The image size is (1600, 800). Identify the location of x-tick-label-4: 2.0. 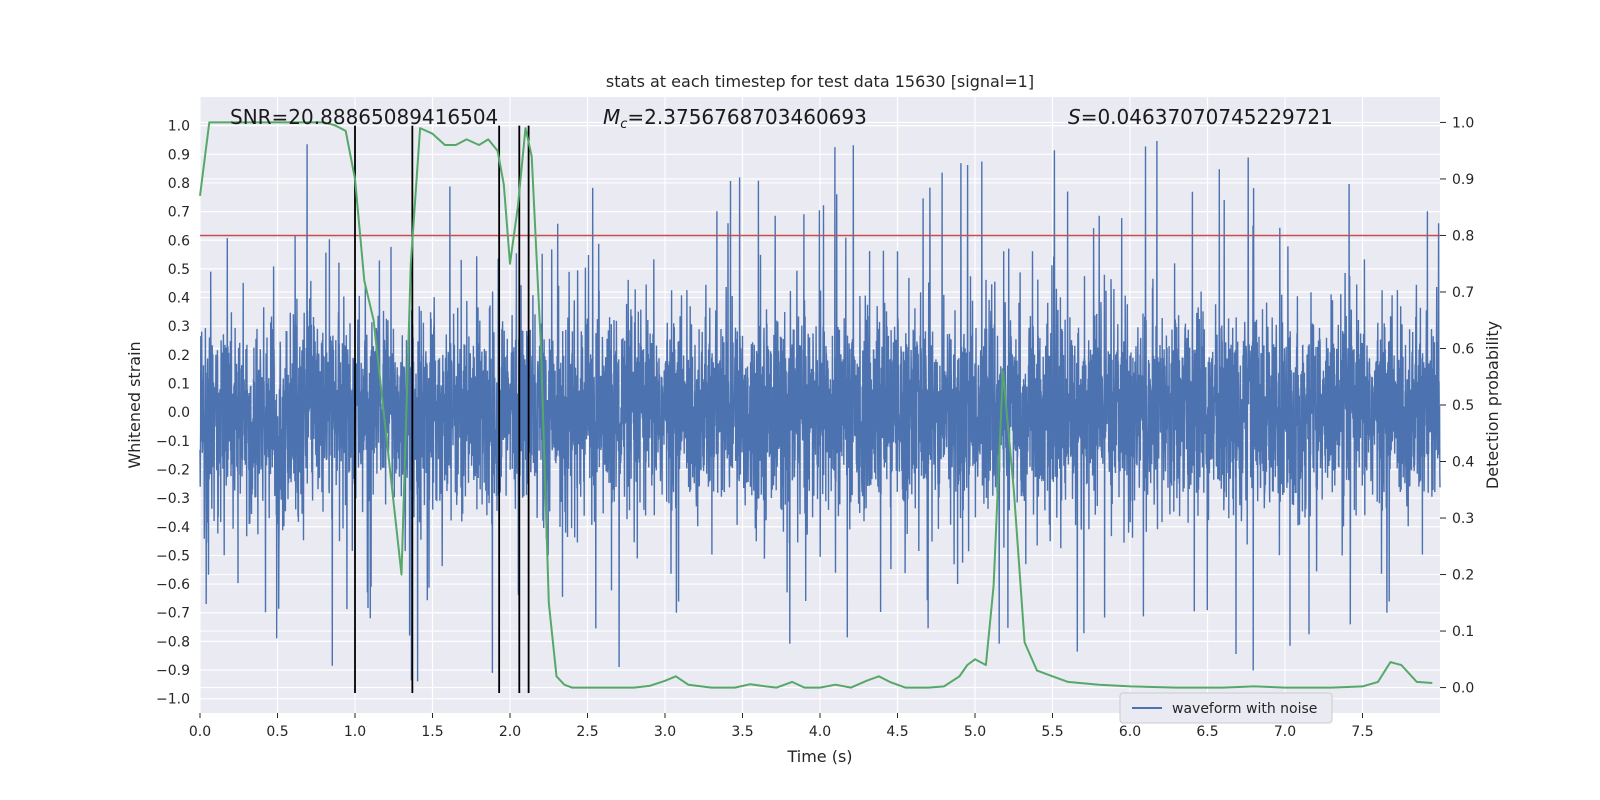
(510, 732).